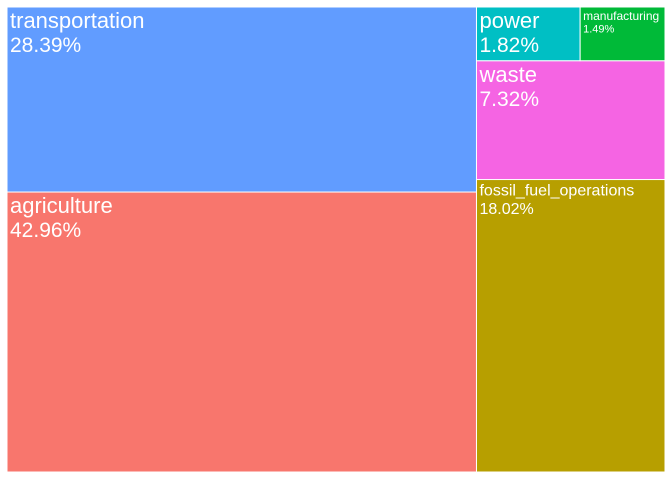 The image size is (672, 480). I want to click on tile-value-label: 7.32%, so click(509, 99).